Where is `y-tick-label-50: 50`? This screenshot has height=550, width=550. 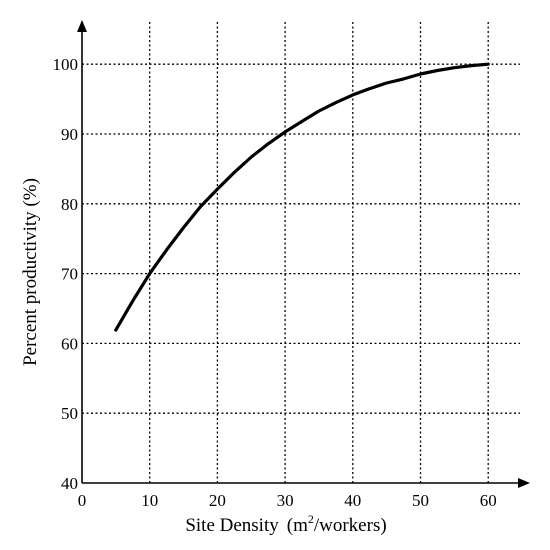 y-tick-label-50: 50 is located at coordinates (69, 413).